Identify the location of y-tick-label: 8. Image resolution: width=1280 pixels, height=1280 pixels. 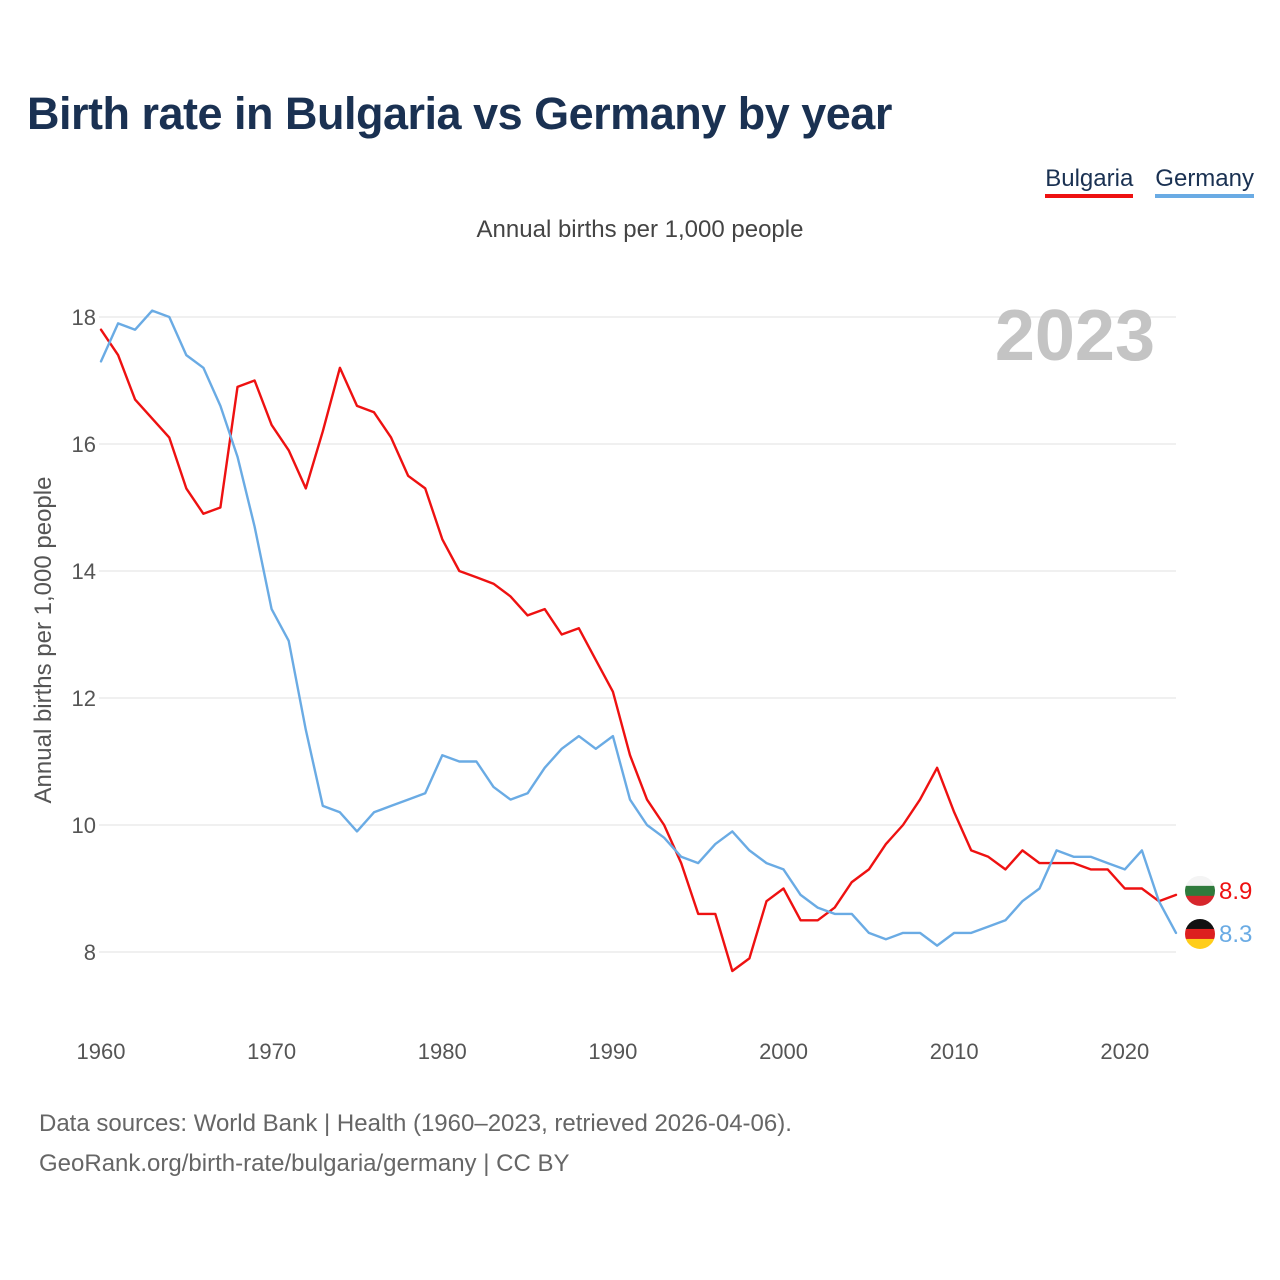
(90, 952).